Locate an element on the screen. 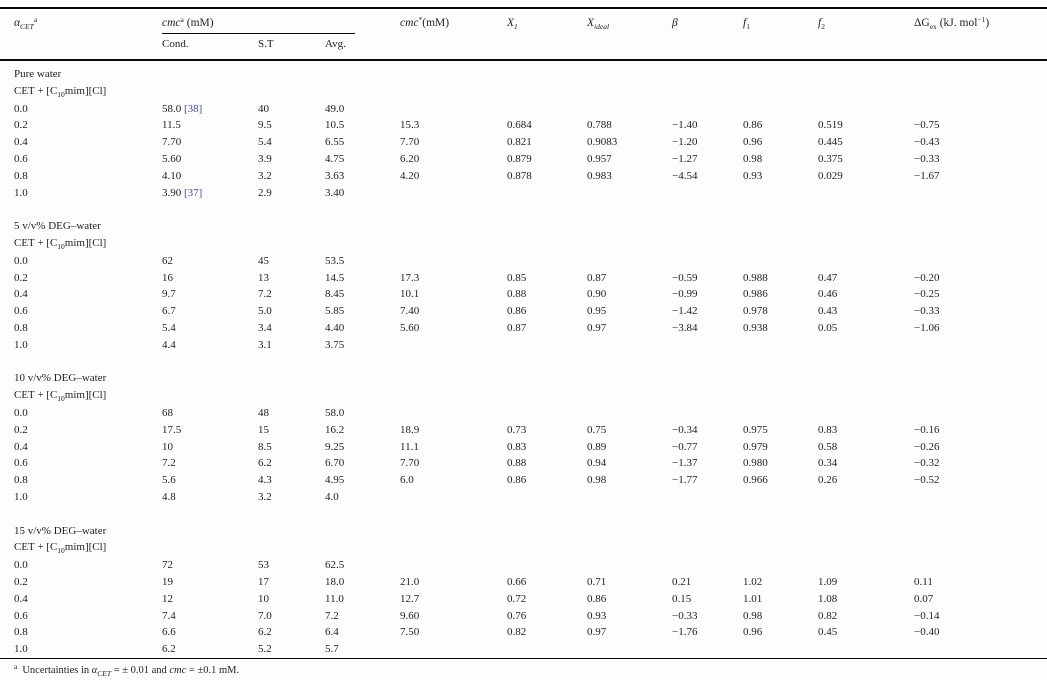  beta-value: −1.37 is located at coordinates (685, 463).